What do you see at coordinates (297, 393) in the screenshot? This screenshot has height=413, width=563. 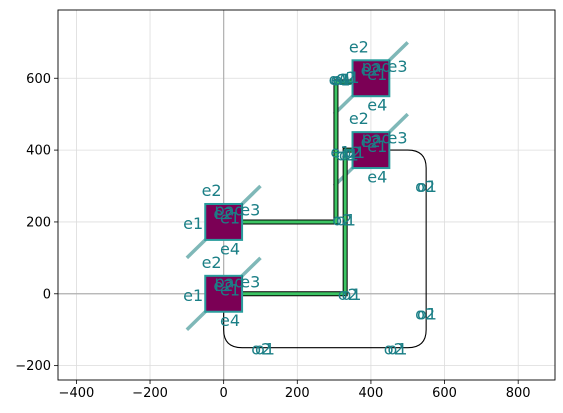 I see `x-tick-label: 200` at bounding box center [297, 393].